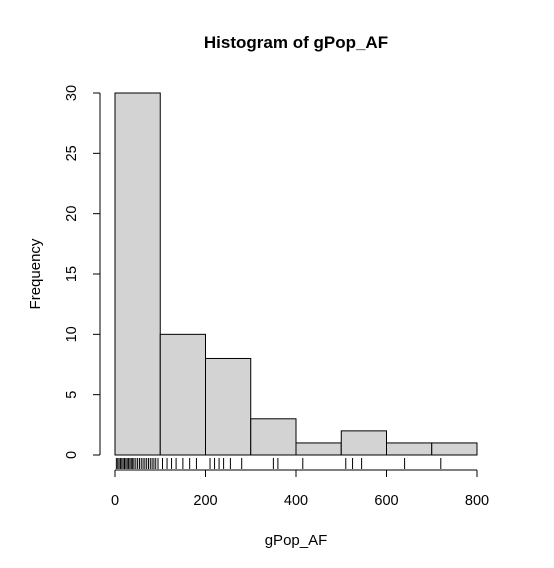 The image size is (554, 568). What do you see at coordinates (296, 540) in the screenshot?
I see `x-axis-label: gPop_AF` at bounding box center [296, 540].